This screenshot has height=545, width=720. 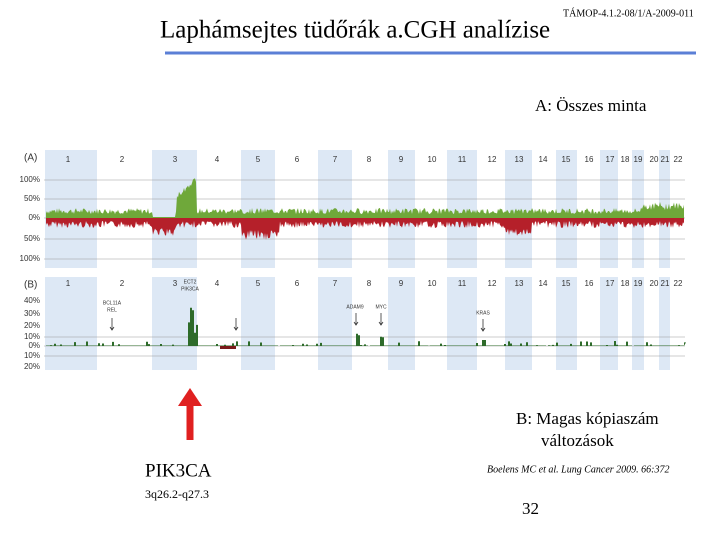 What do you see at coordinates (190, 397) in the screenshot?
I see `arrow-head` at bounding box center [190, 397].